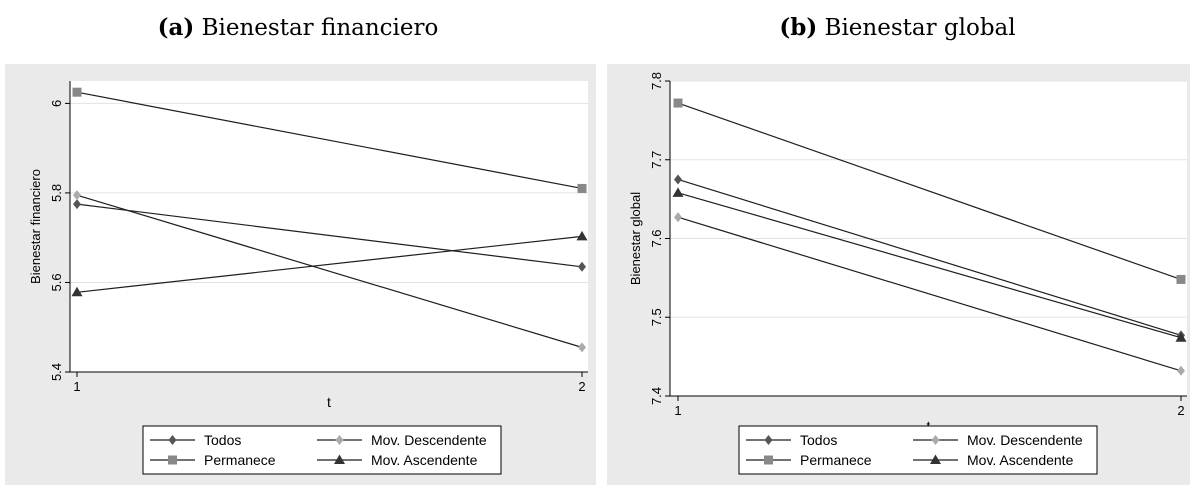 The image size is (1192, 491). I want to click on chart-title: (b) Bienestar global, so click(897, 27).